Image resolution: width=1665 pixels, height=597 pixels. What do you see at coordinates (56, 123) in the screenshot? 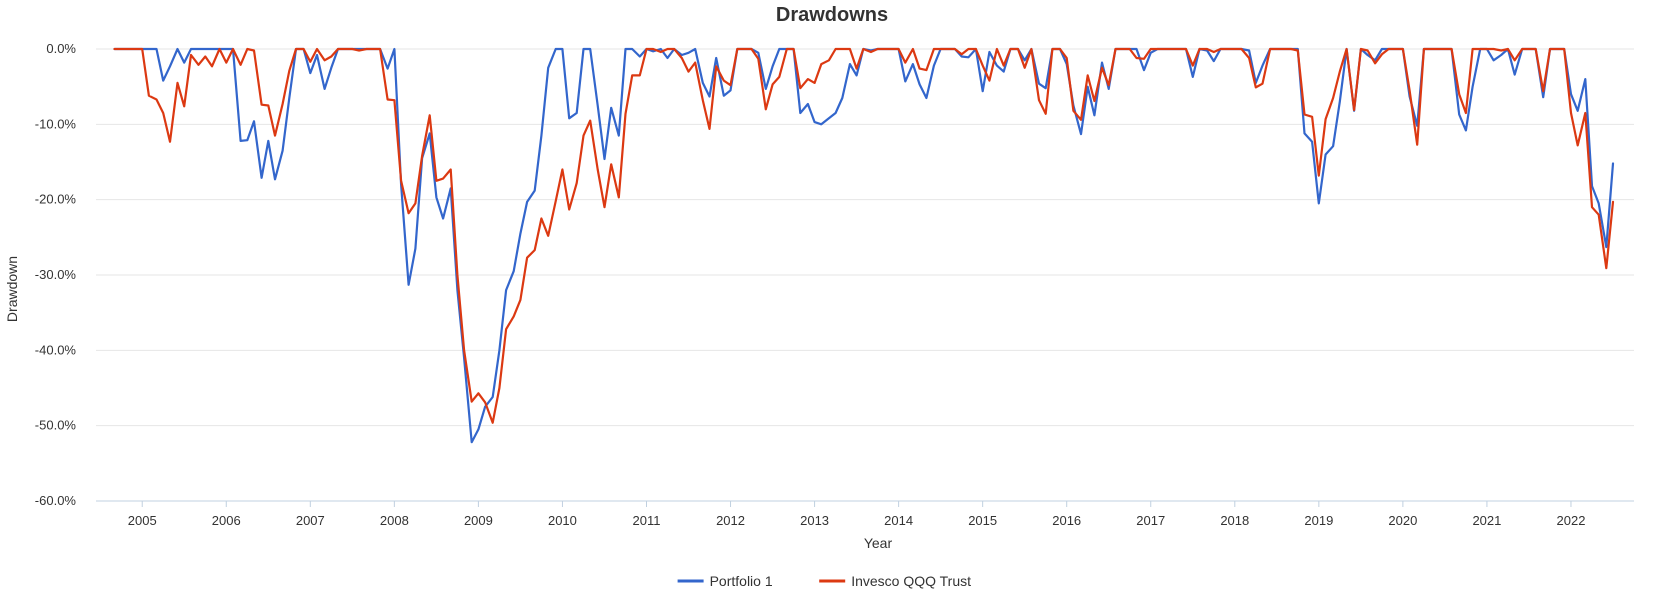
I see `y-tick-label: -10.0%` at bounding box center [56, 123].